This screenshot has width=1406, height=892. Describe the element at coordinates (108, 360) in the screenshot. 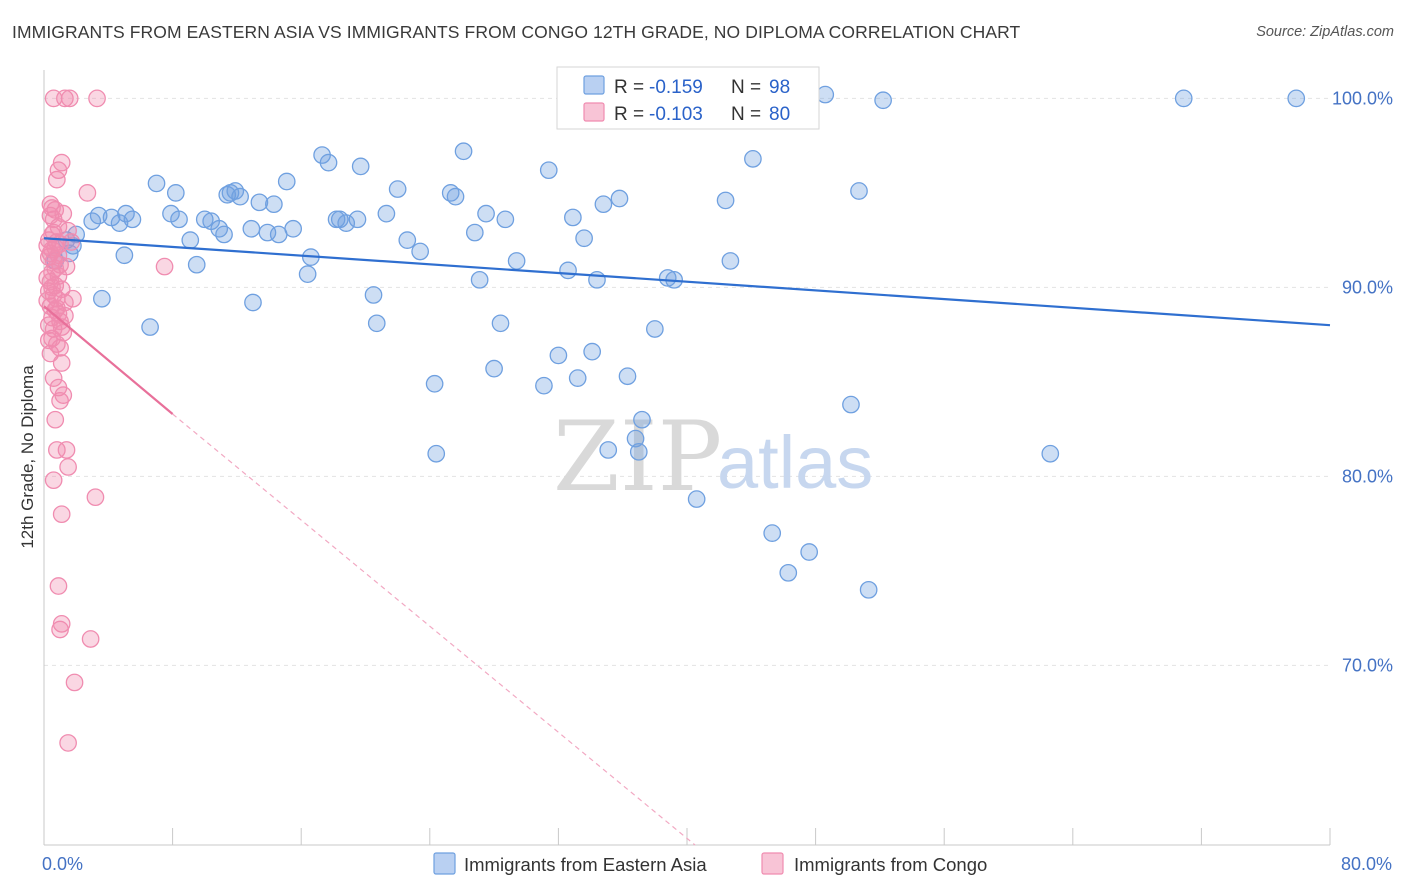

I see `congo-trend-line` at that location.